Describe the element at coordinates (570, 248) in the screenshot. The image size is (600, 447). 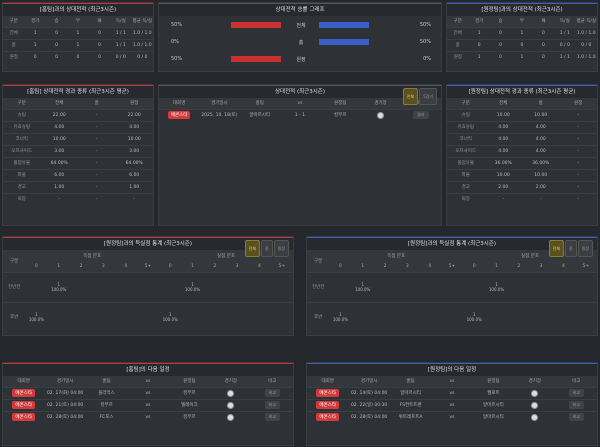
I see `away-dist-tab-home: 홈` at that location.